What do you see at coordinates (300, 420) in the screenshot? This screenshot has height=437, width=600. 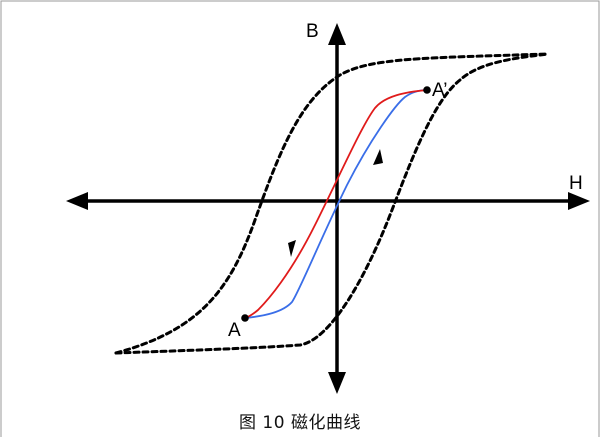 I see `figure-caption: 图 10 磁化曲线` at bounding box center [300, 420].